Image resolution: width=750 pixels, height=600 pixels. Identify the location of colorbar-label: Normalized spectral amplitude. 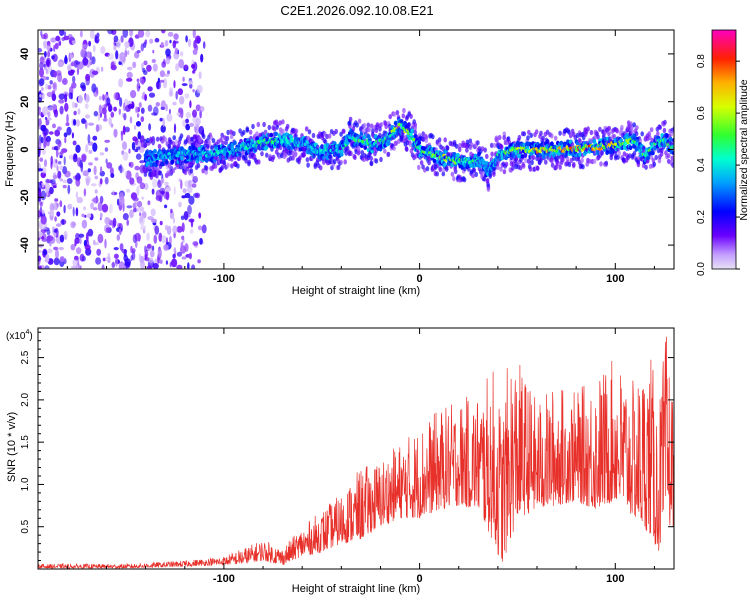
(744, 149).